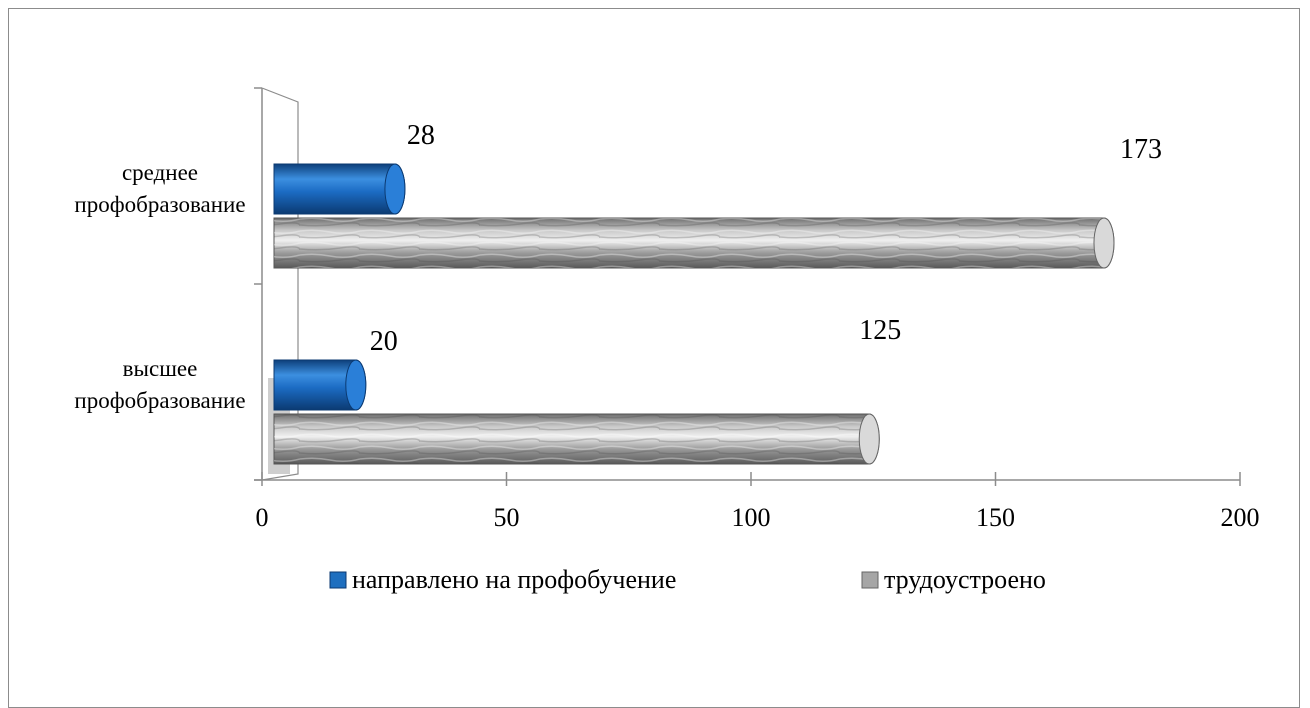 The image size is (1310, 708). Describe the element at coordinates (751, 517) in the screenshot. I see `x-tick-label: 100` at that location.